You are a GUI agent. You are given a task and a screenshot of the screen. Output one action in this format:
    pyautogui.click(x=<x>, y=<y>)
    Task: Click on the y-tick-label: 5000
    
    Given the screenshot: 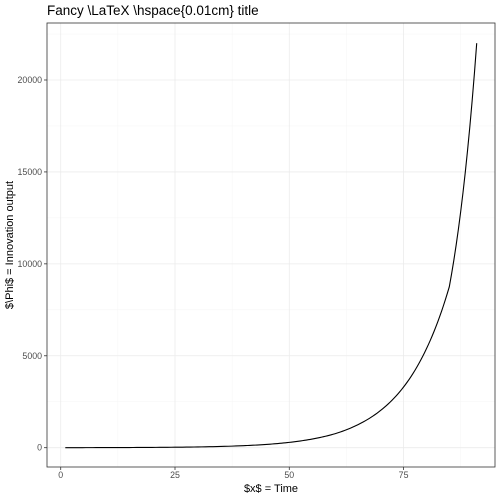 What is the action you would take?
    pyautogui.click(x=32, y=356)
    